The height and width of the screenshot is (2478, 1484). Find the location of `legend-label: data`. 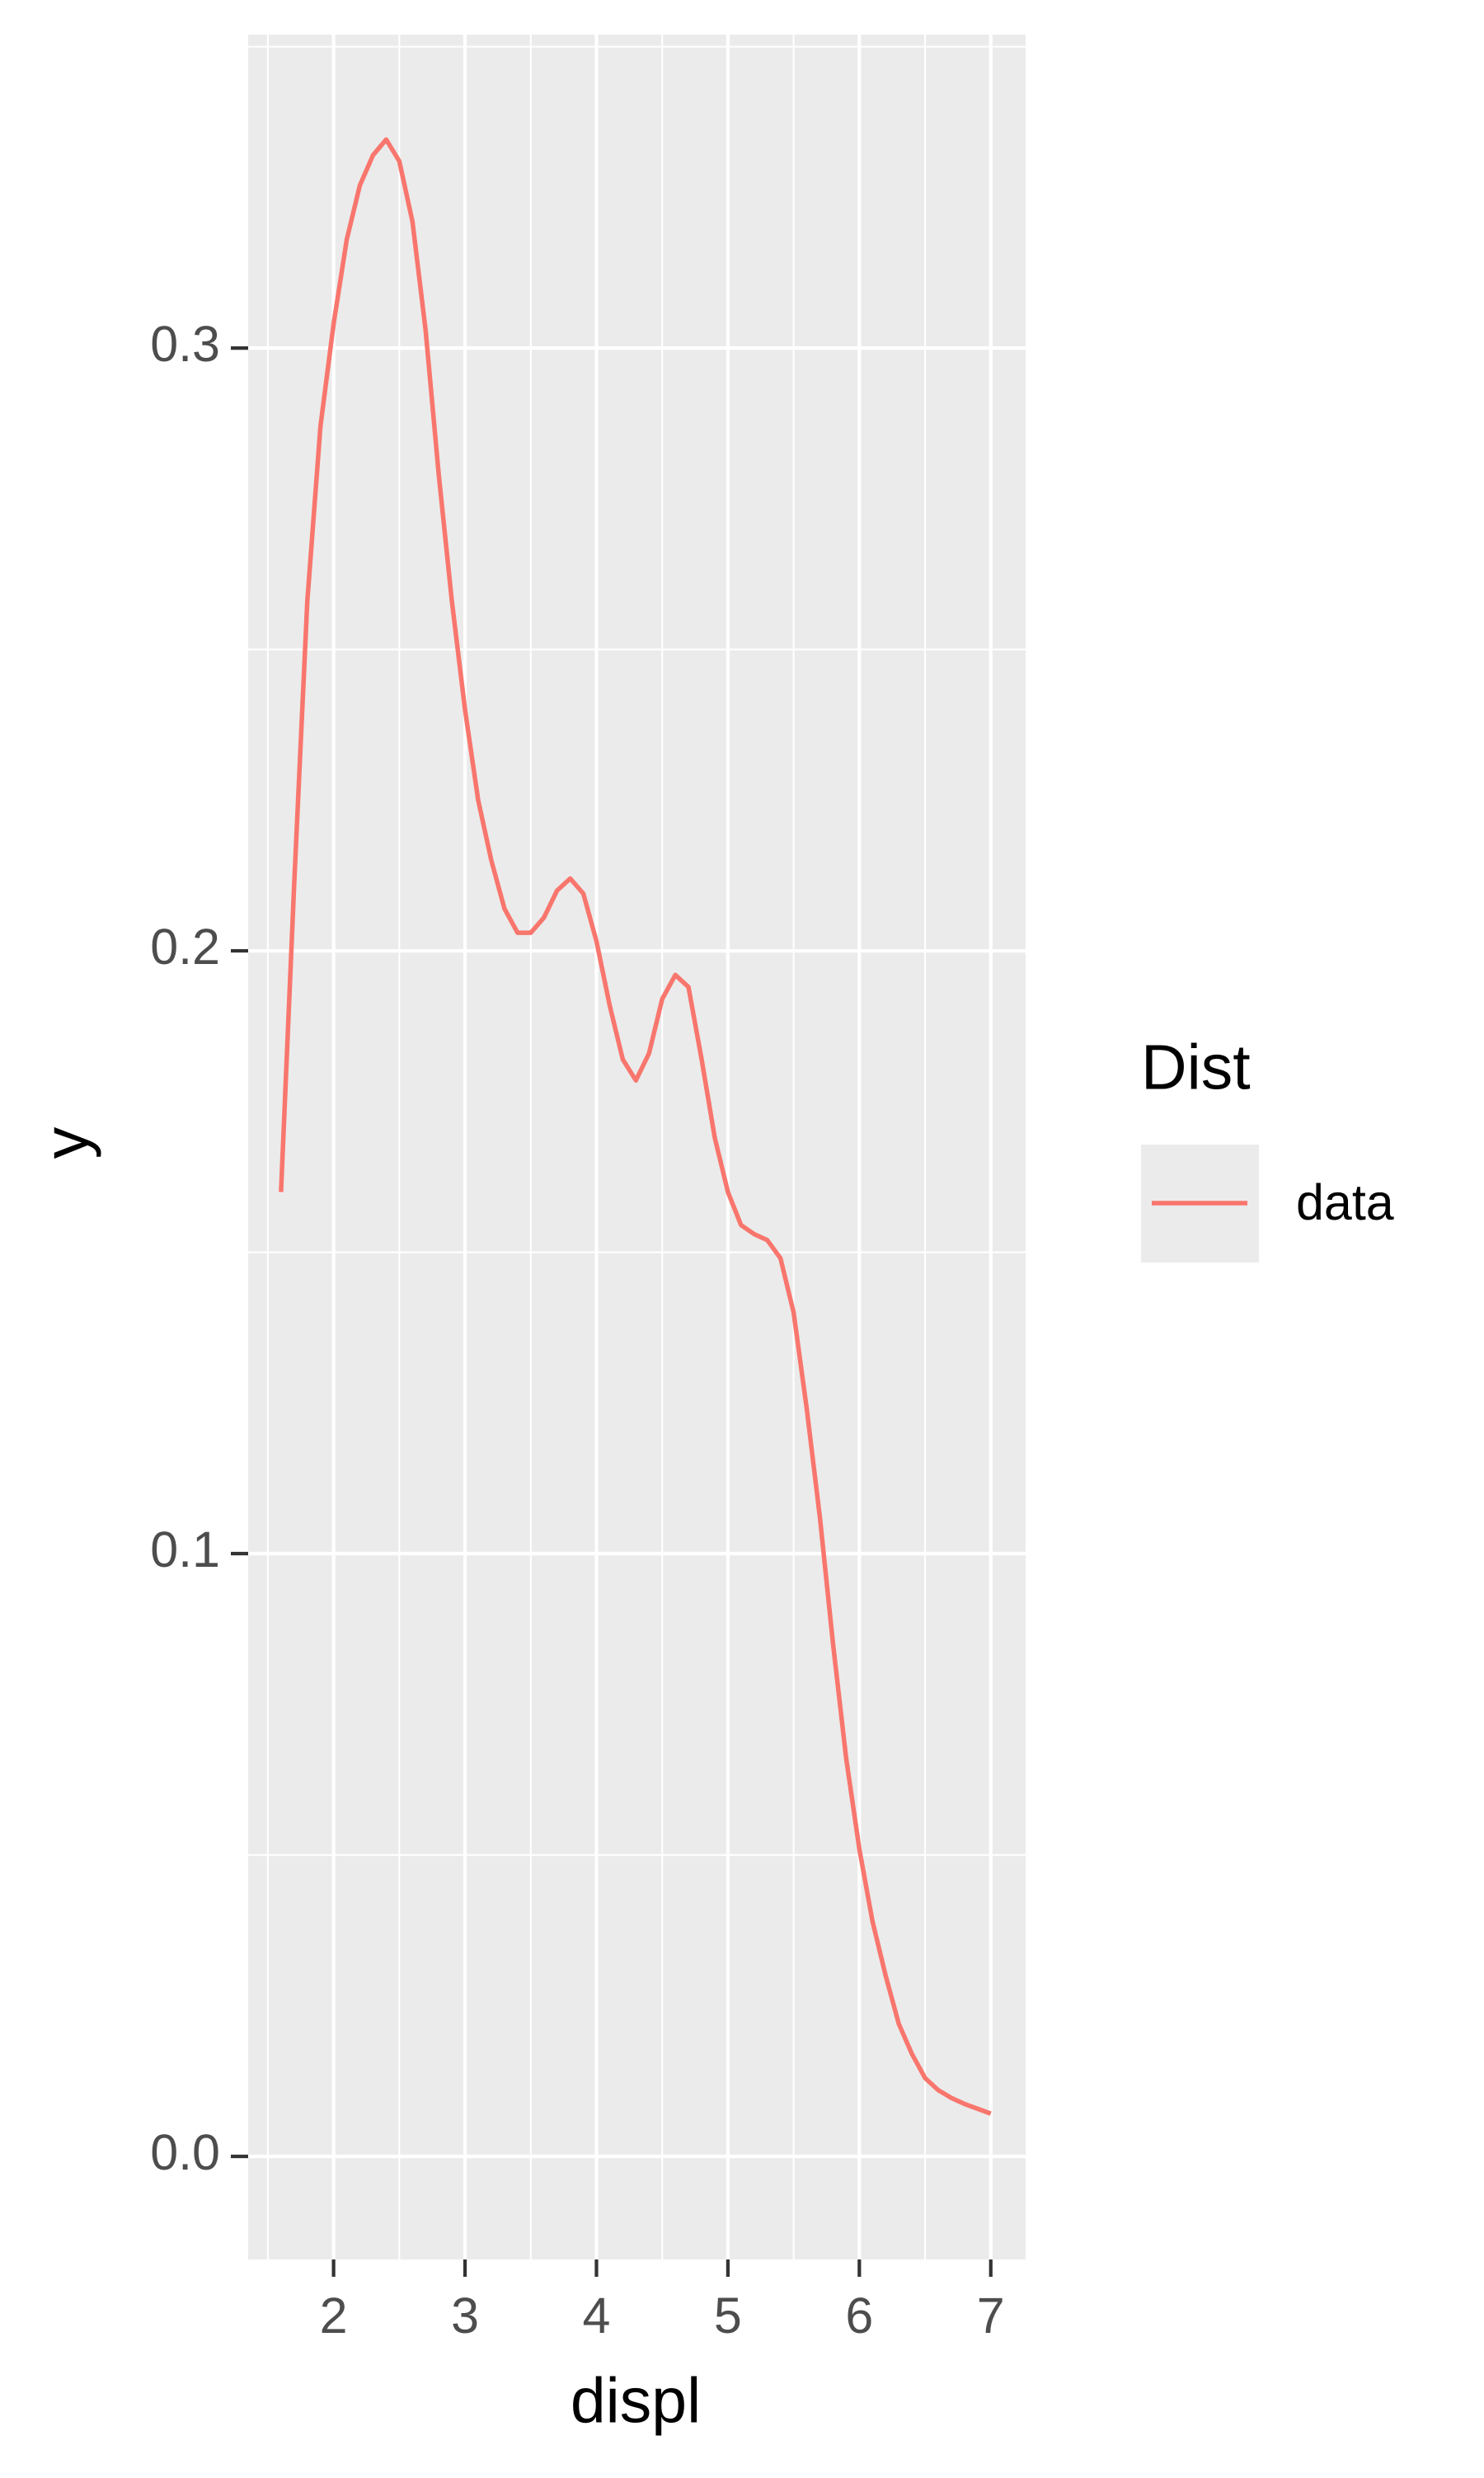

legend-label: data is located at coordinates (1345, 1202).